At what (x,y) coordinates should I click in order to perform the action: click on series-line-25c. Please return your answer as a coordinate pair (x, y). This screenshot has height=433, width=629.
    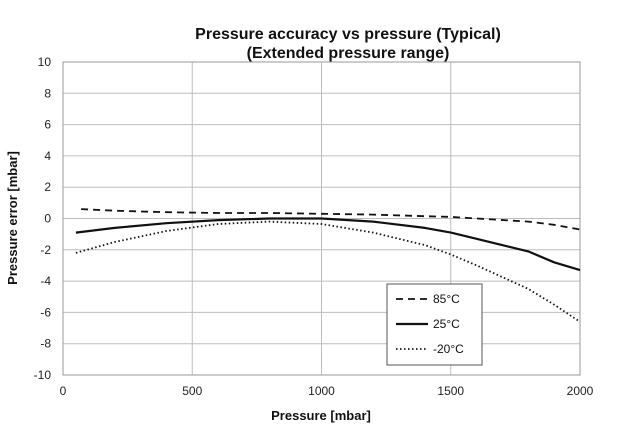
    Looking at the image, I should click on (328, 244).